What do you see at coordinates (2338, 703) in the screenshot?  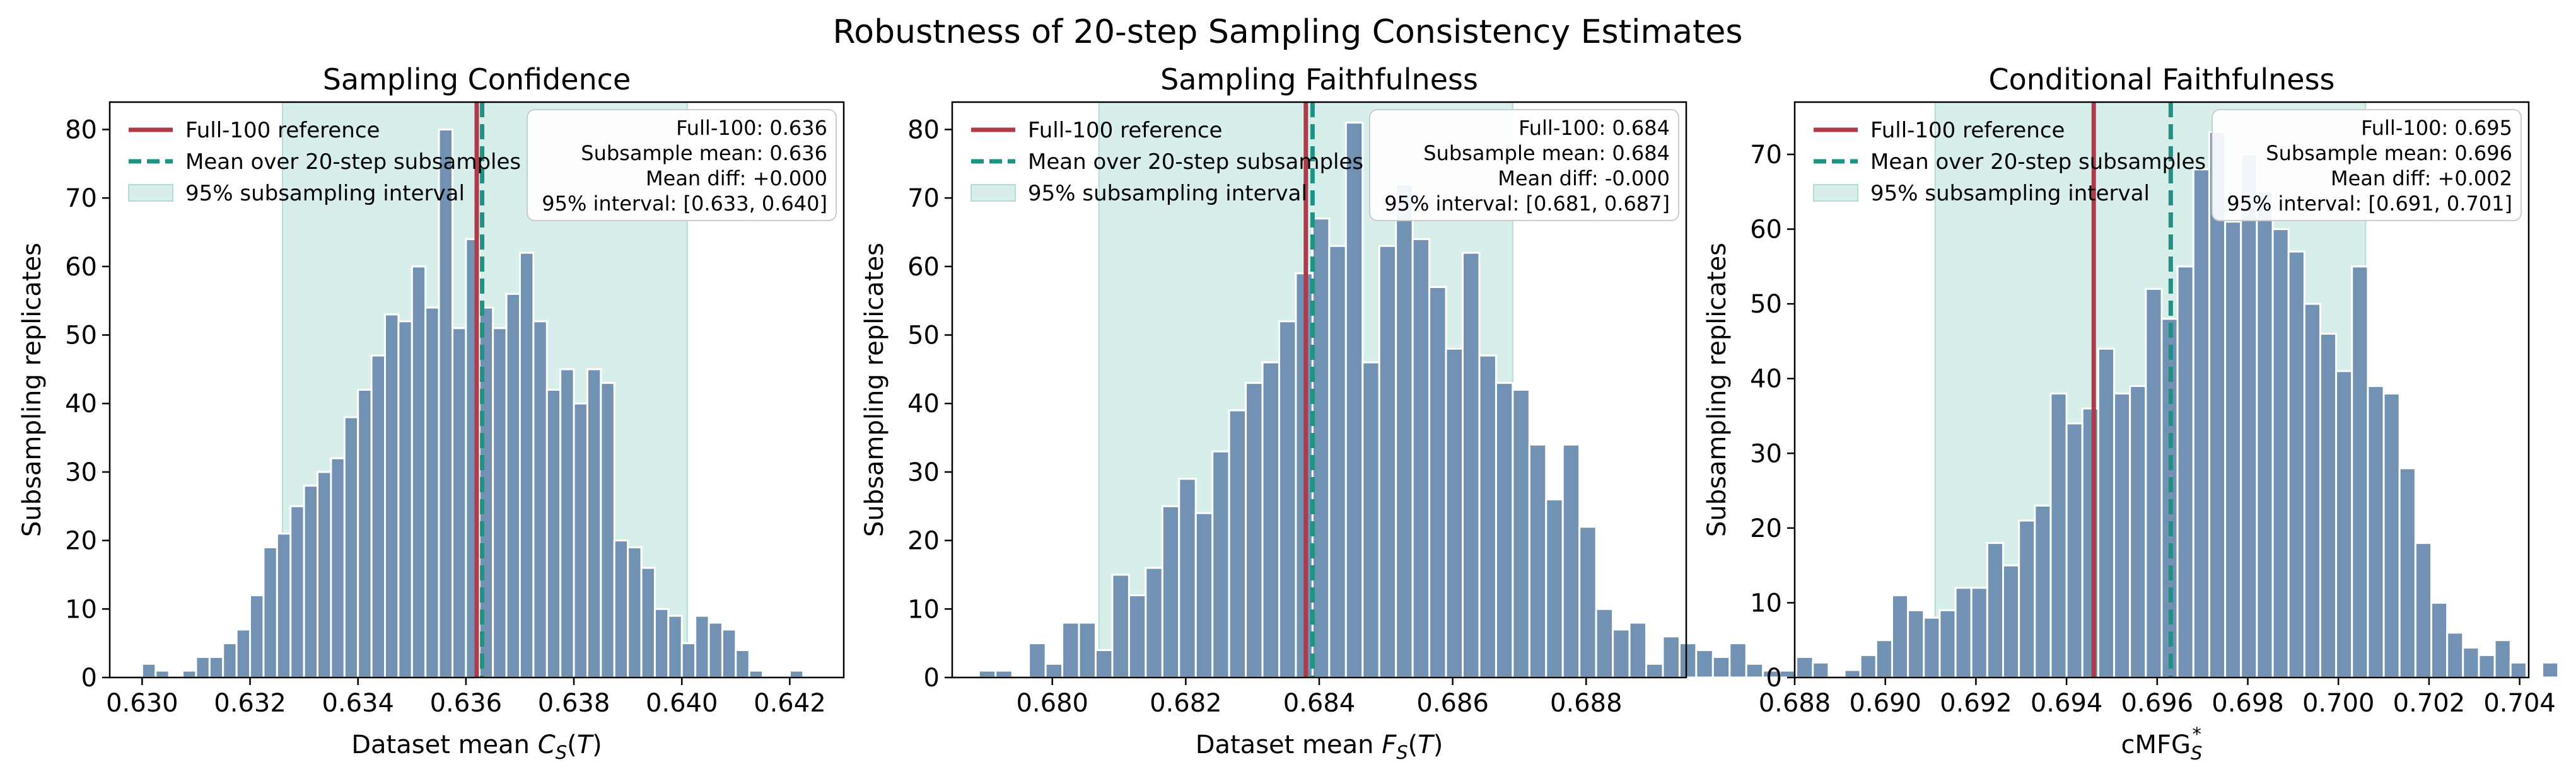 I see `x-tick-label: 0.700` at bounding box center [2338, 703].